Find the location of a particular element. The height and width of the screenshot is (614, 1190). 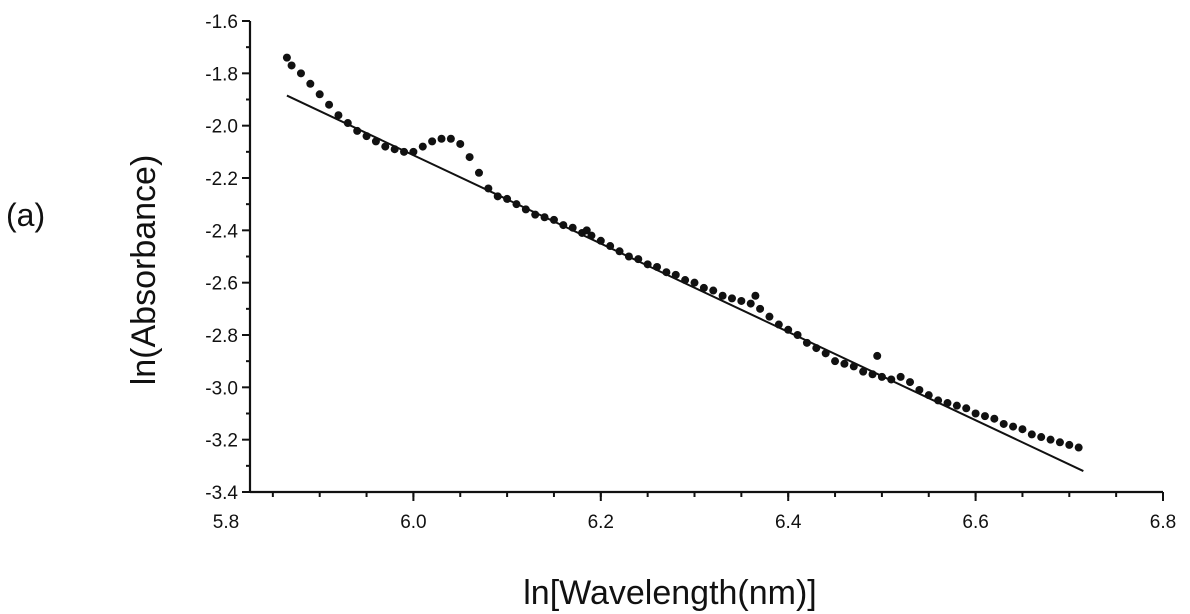

y-tick-label: -3.0 is located at coordinates (221, 388).